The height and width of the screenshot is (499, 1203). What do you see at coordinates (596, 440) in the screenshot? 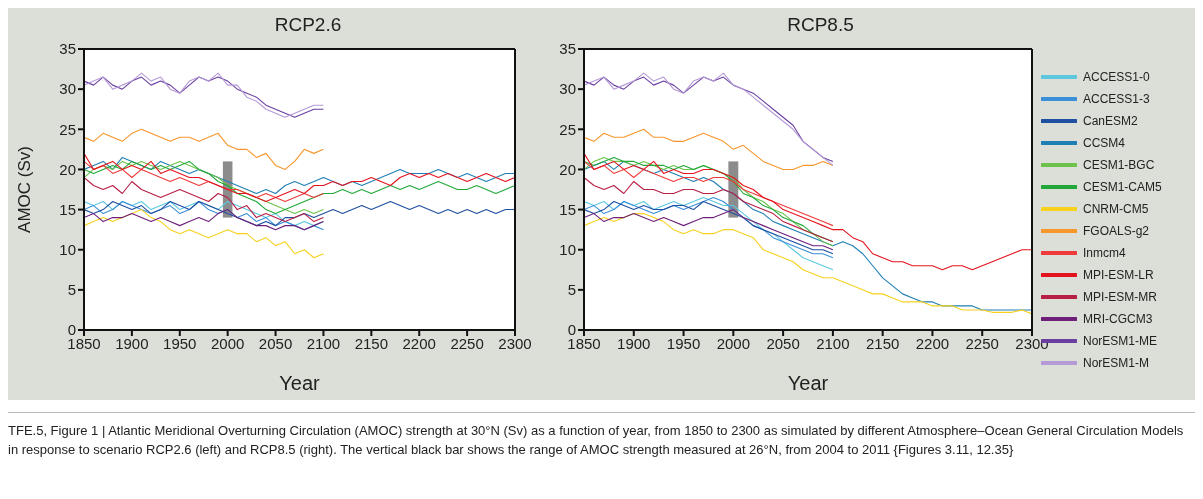
I see `text: TFE.5, Figure 1 | Atlantic Meridional Overturning Circulation (AMOC) strength at 30°N (Sv) as a function of year, from 1850 to 2300 as simulated by different Atmosphere–Ocean General Circulation Models in response to scenario RCP2.6 (left) and RCP8.5 (right). The vertical black bar shows the range of AMOC strength measured at 26°N, from 2004 to 2011 {Figures 3.11, 12.35}` at bounding box center [596, 440].